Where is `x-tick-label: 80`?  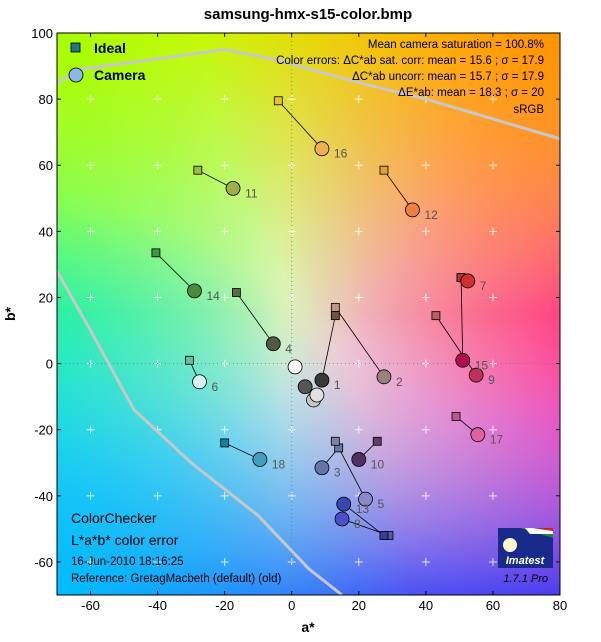 x-tick-label: 80 is located at coordinates (560, 605).